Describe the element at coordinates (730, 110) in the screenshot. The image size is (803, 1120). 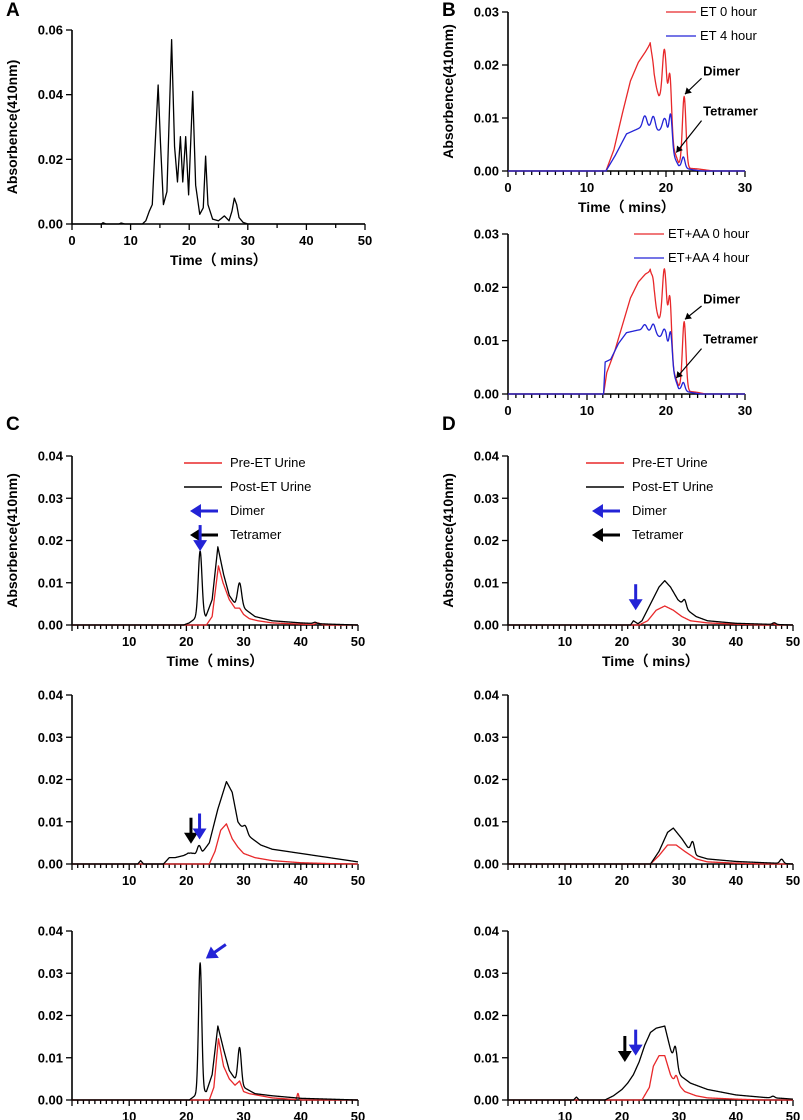
I see `annotation-label: Tetramer` at that location.